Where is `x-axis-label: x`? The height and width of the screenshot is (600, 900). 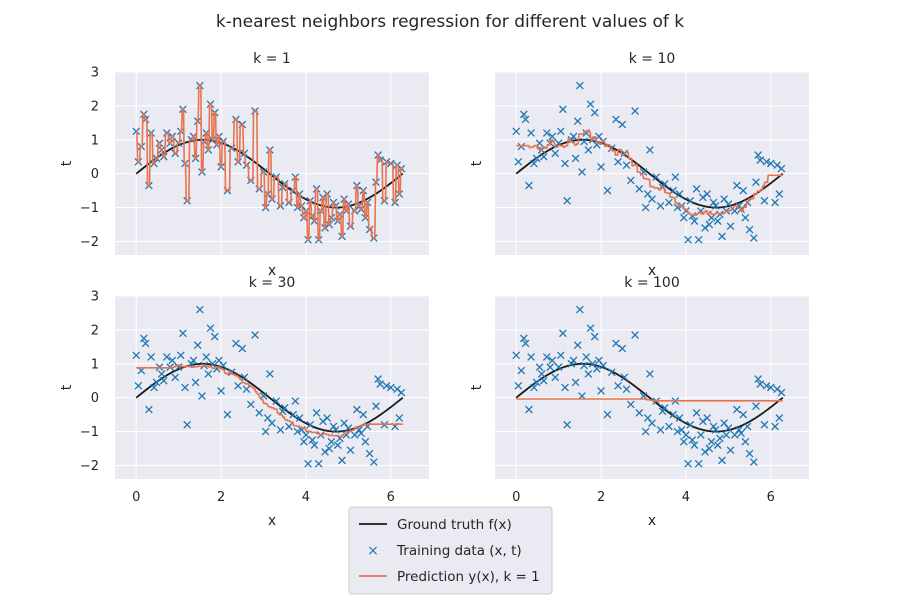 x-axis-label: x is located at coordinates (272, 271).